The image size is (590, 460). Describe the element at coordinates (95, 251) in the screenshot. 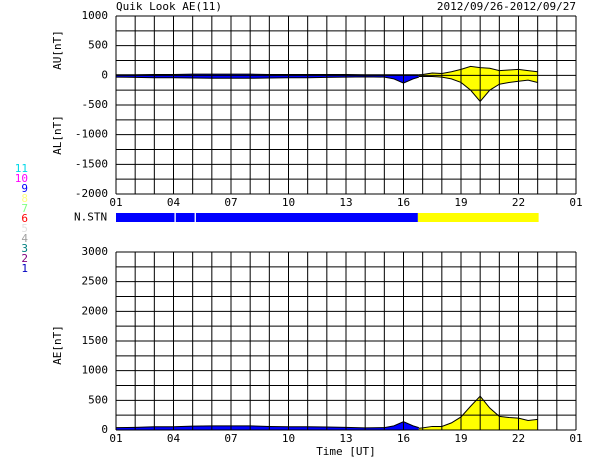

I see `y-tick-label: 3000` at that location.